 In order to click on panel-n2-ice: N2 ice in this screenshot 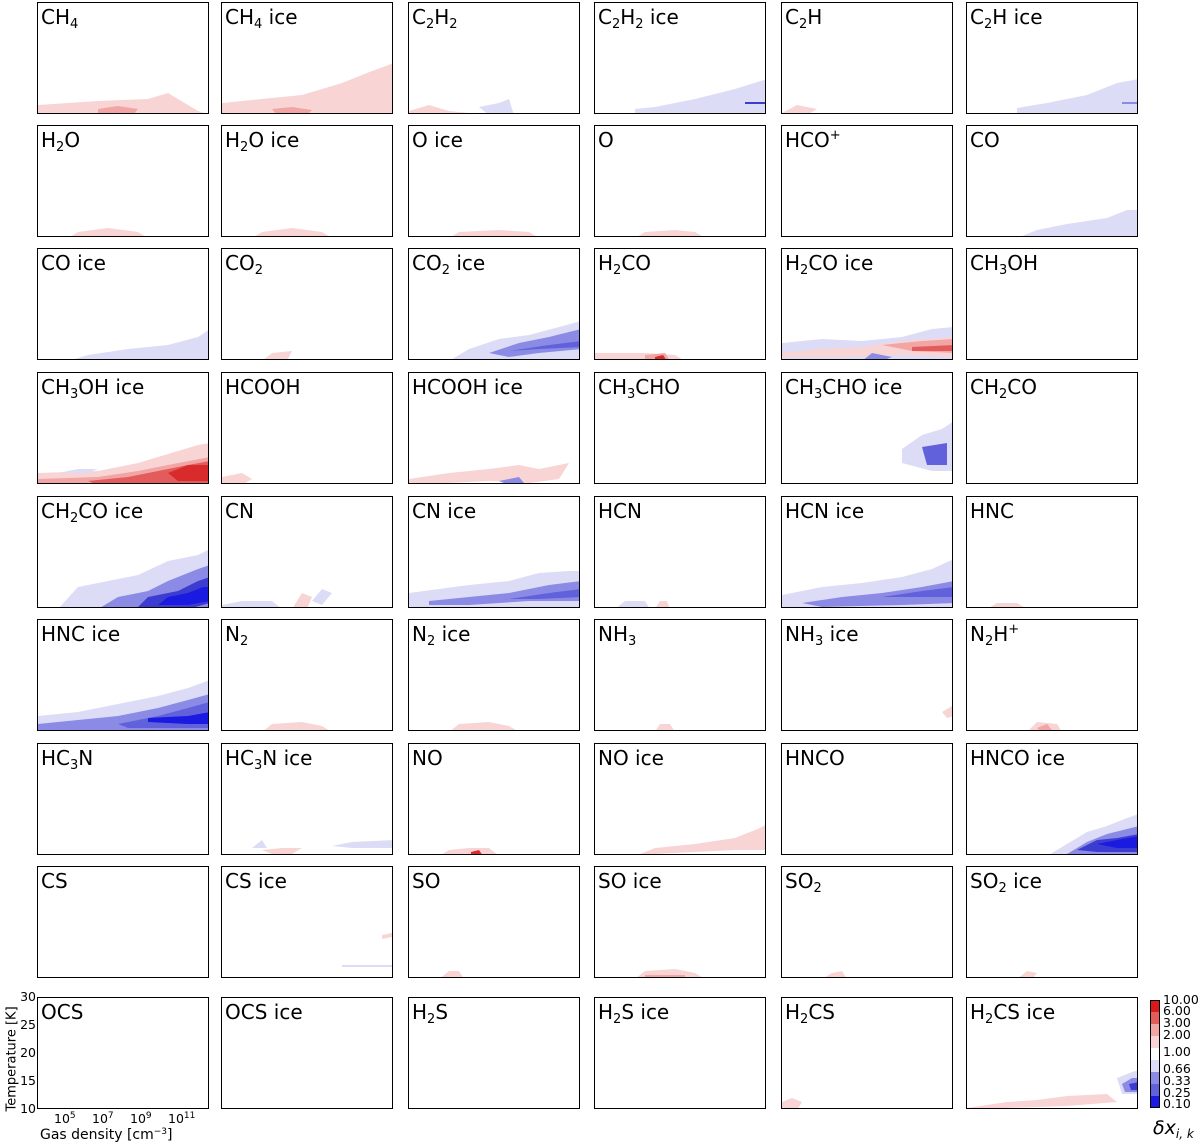, I will do `click(494, 675)`.